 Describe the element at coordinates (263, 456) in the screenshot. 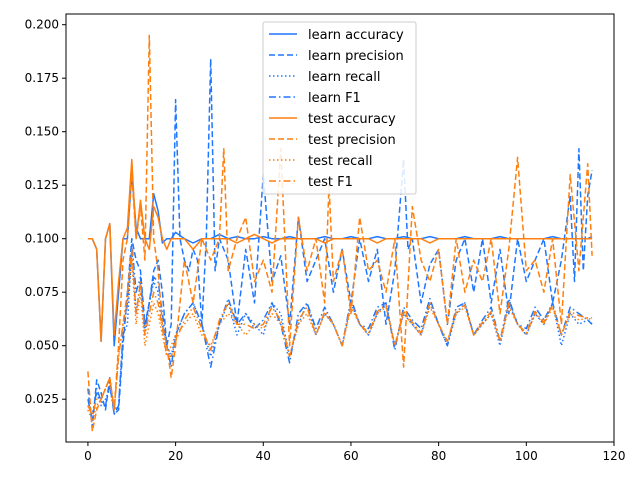

I see `x-tick-label: 40` at that location.